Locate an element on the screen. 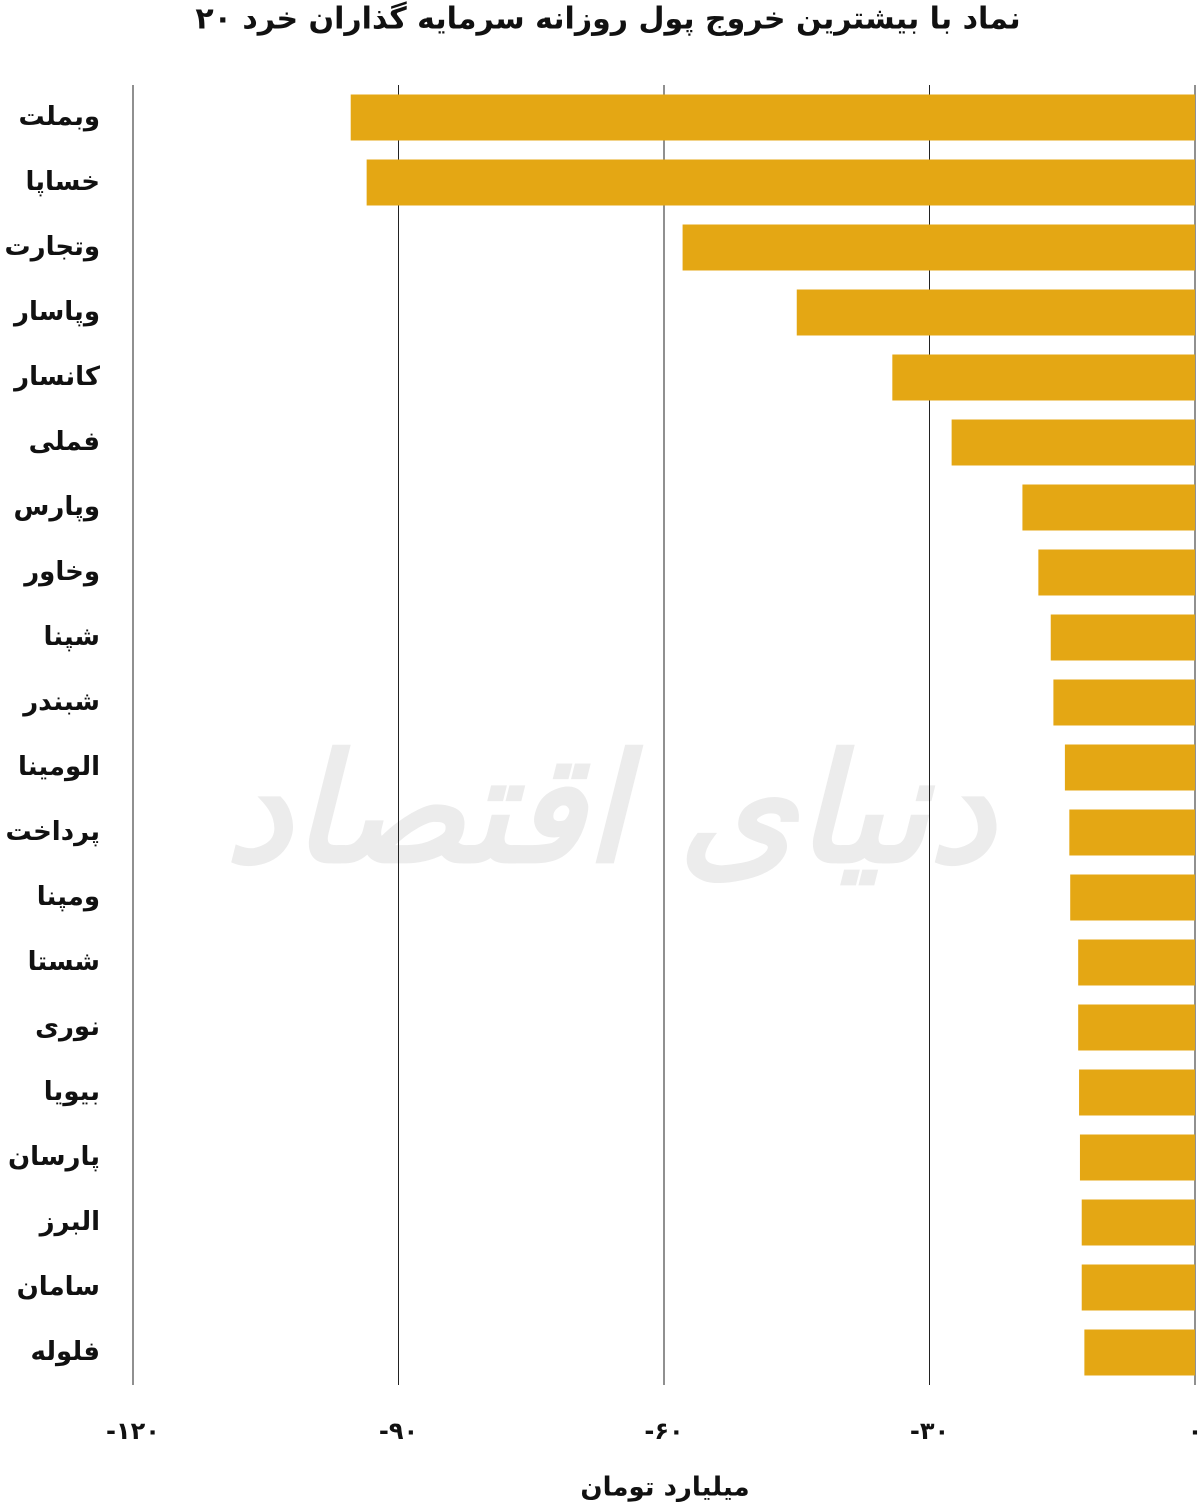 The width and height of the screenshot is (1200, 1509). x-tick-label: -۶۰ is located at coordinates (663, 1431).